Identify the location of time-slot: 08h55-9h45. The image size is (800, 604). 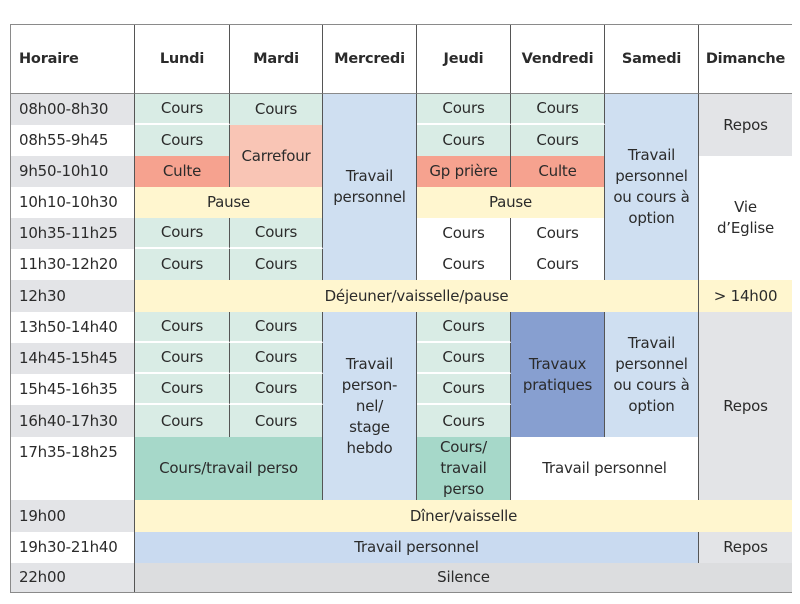
(73, 140).